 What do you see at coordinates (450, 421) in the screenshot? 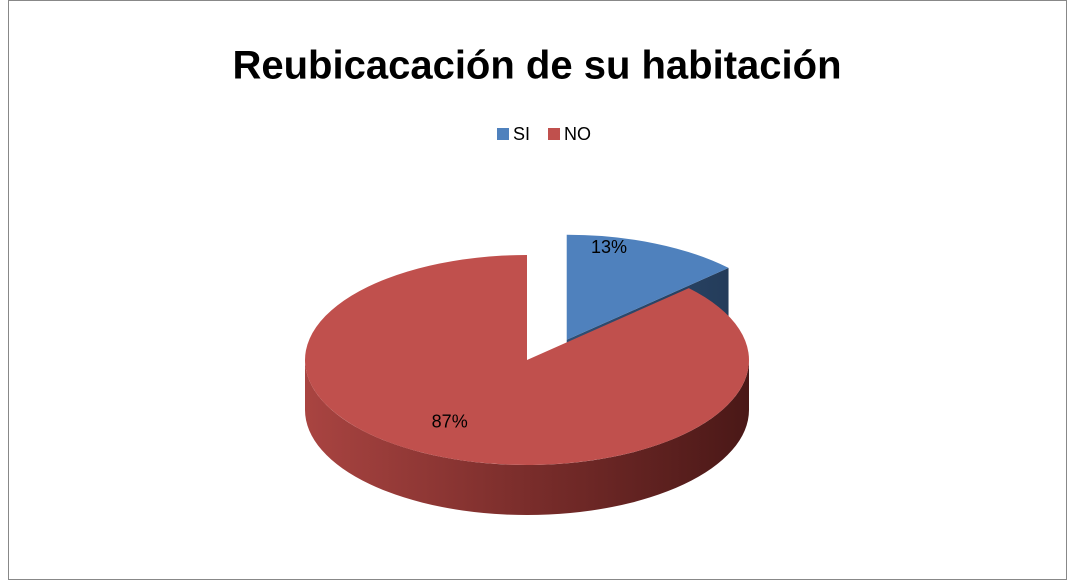
I see `data-label: 87%` at bounding box center [450, 421].